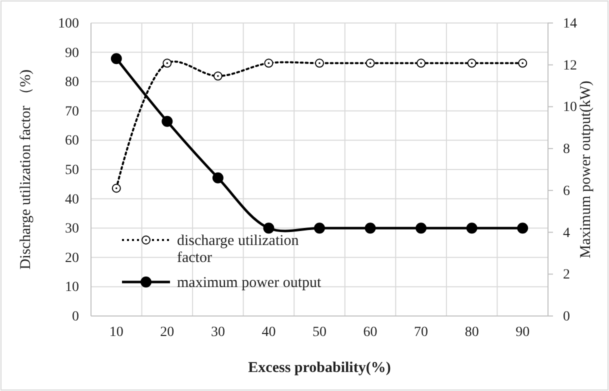  I want to click on x-tick-label: 50, so click(319, 332).